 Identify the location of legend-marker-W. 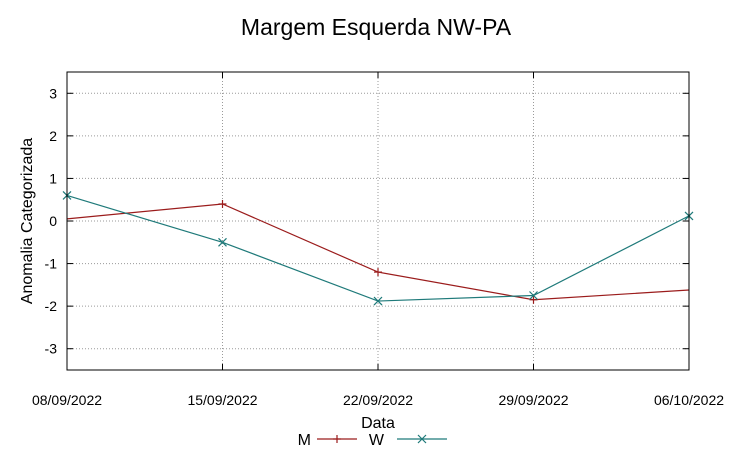
(422, 439).